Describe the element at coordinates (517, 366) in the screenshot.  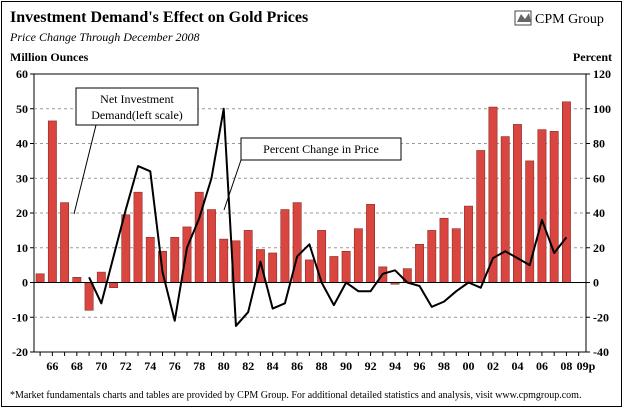
I see `x-tick-label: 04` at that location.